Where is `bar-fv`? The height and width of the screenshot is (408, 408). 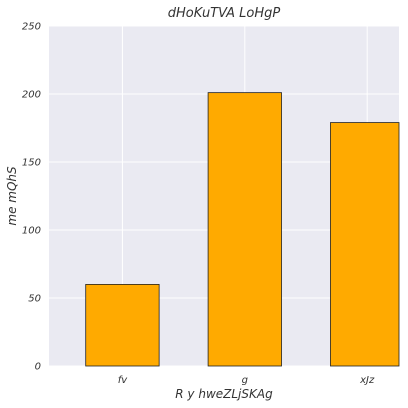
bar-fv is located at coordinates (122, 325).